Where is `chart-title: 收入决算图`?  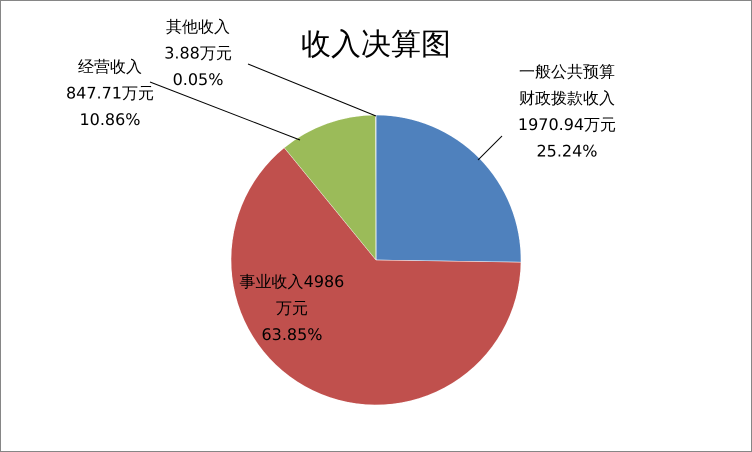
chart-title: 收入决算图 is located at coordinates (376, 44).